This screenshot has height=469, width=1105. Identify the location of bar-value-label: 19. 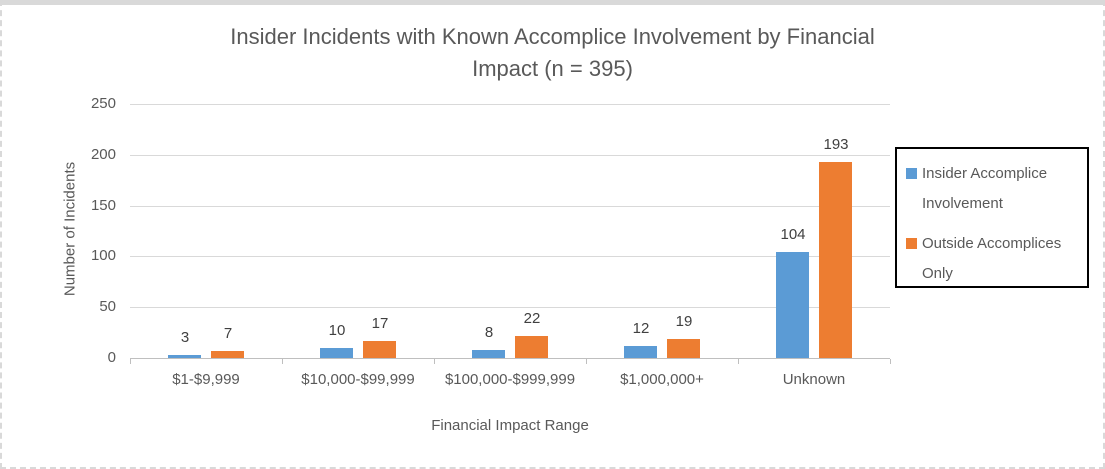
(684, 321).